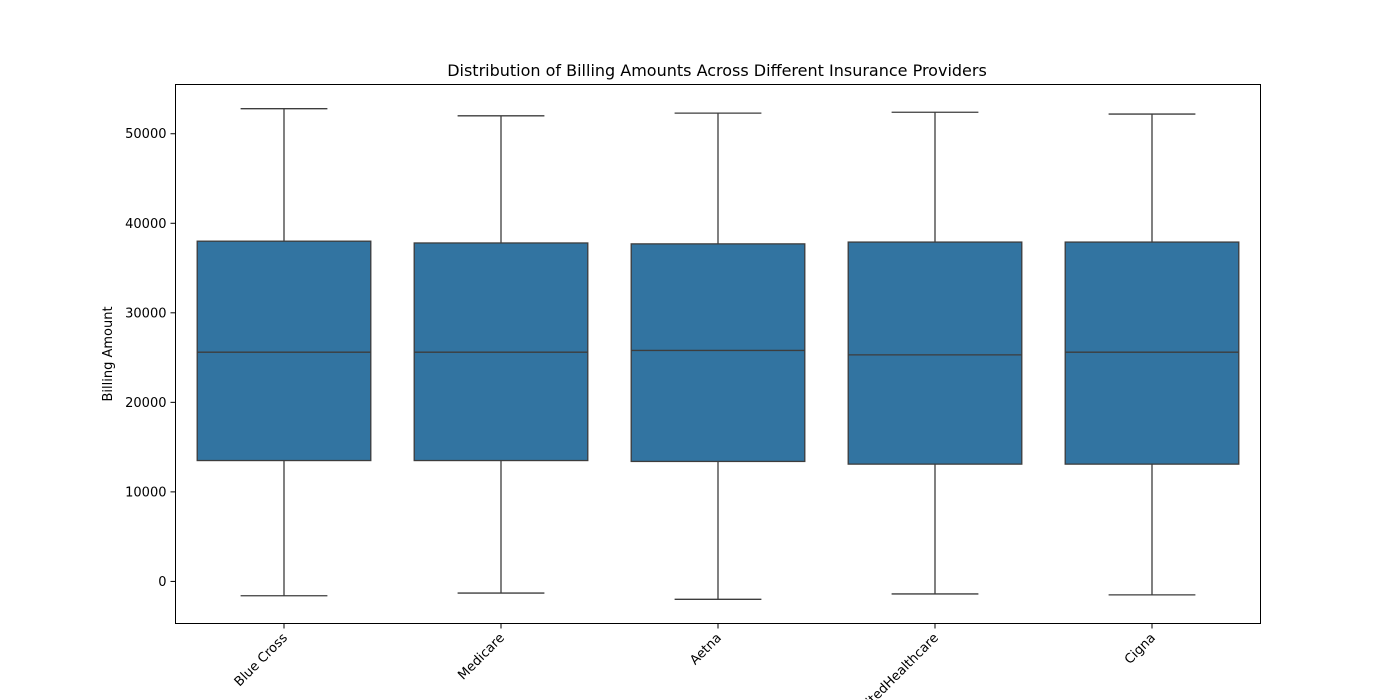  I want to click on y-tick-label: 0, so click(162, 582).